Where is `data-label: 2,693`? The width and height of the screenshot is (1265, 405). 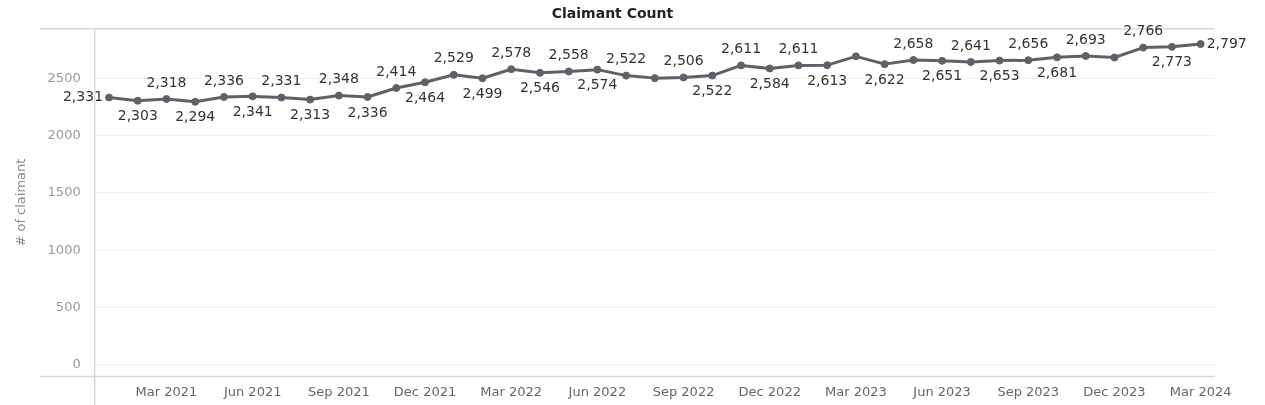 data-label: 2,693 is located at coordinates (1085, 38).